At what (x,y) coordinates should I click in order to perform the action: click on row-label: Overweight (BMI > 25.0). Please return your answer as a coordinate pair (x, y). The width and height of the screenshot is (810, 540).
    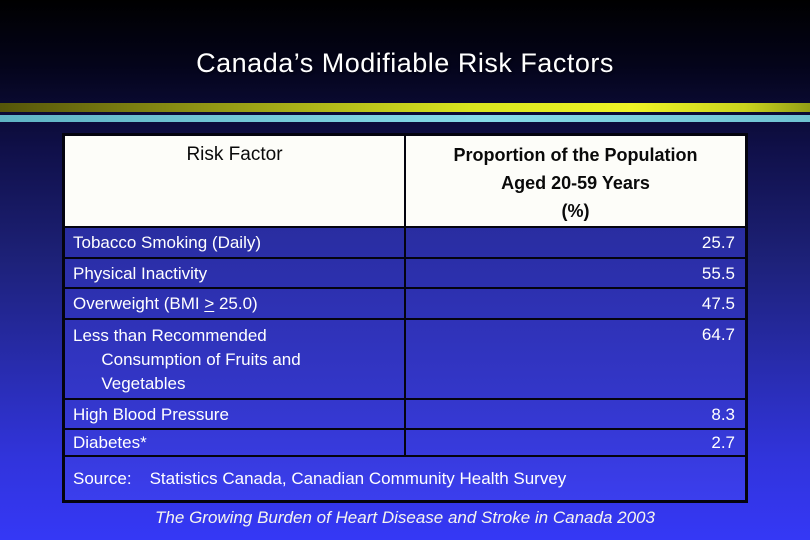
    Looking at the image, I should click on (165, 303).